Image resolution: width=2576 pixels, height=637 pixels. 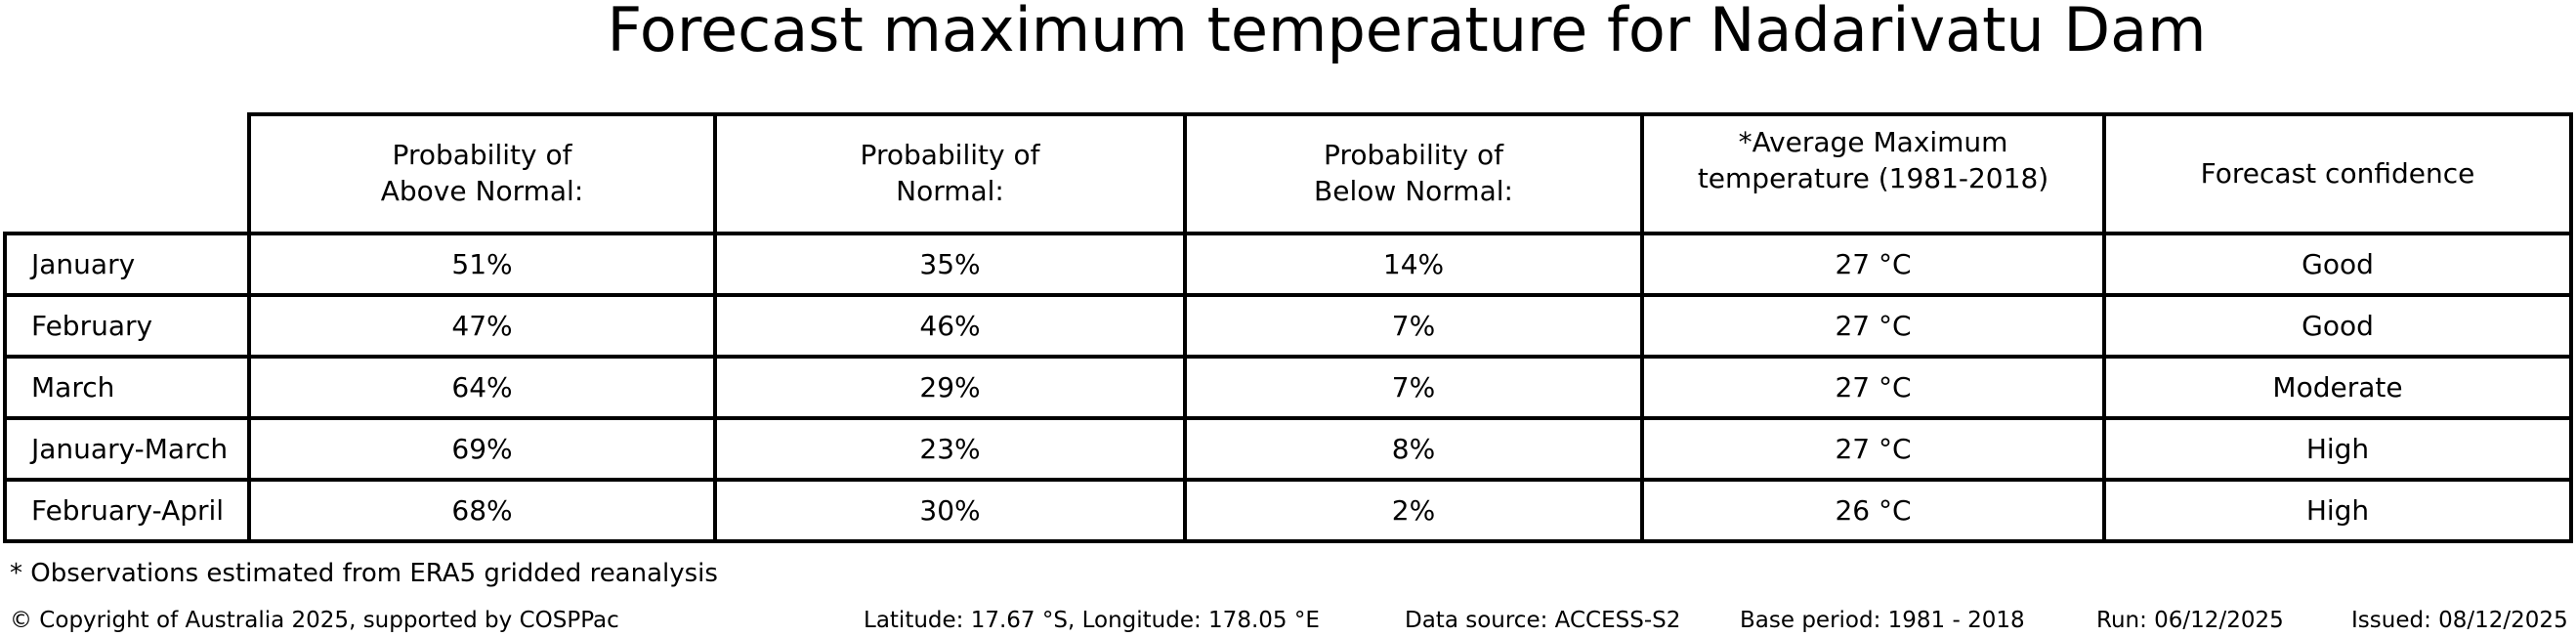 I want to click on col-header-below-normal: Probability of Below Normal:, so click(x=1413, y=174).